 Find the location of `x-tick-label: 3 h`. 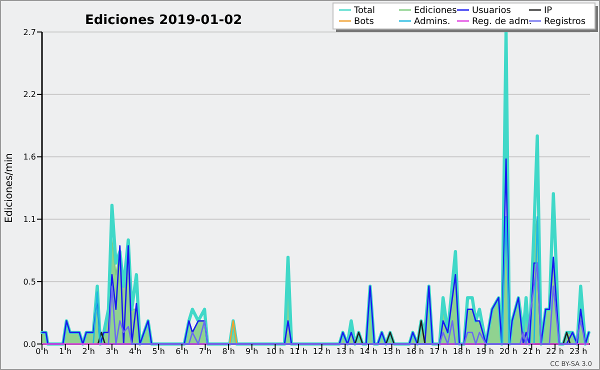

x-tick-label: 3 h is located at coordinates (112, 351).